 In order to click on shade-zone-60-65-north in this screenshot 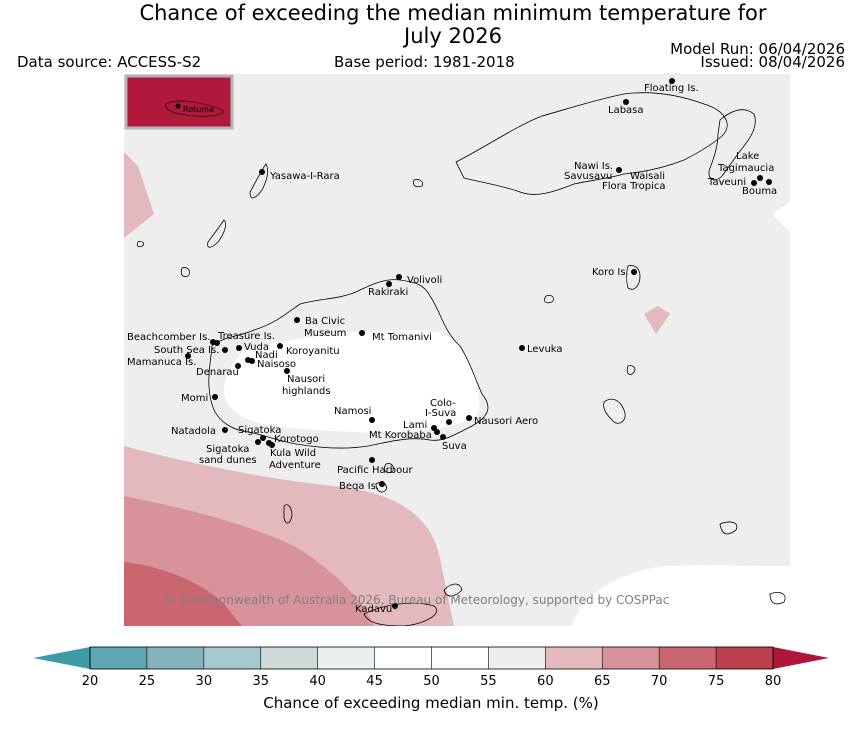, I will do `click(139, 195)`.